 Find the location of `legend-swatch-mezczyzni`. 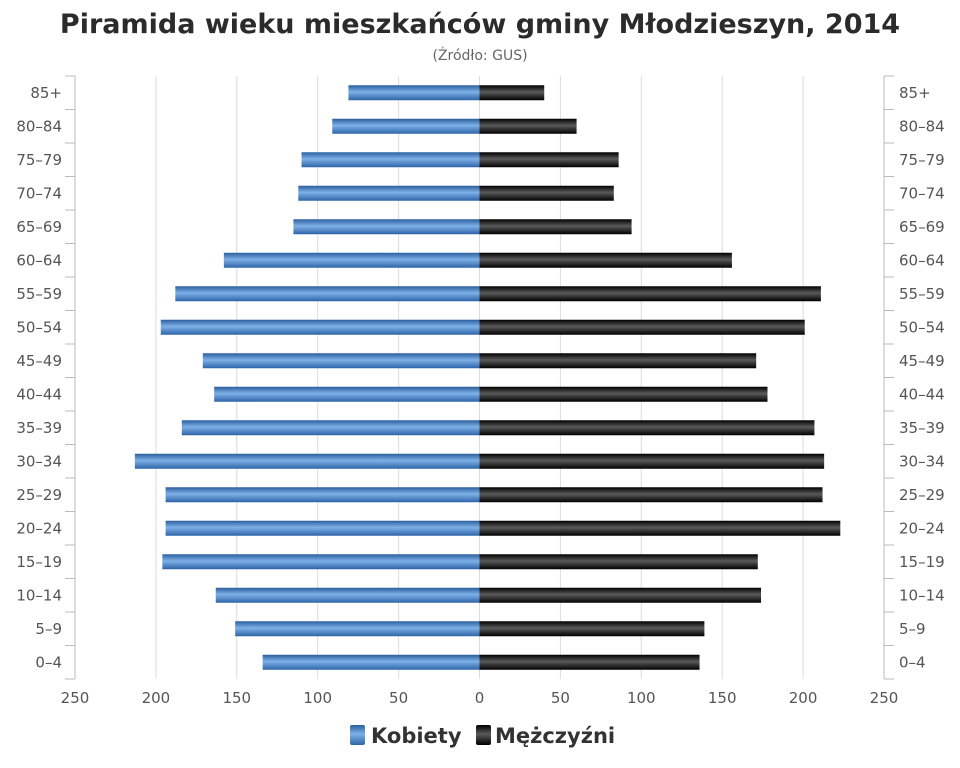

legend-swatch-mezczyzni is located at coordinates (483, 735).